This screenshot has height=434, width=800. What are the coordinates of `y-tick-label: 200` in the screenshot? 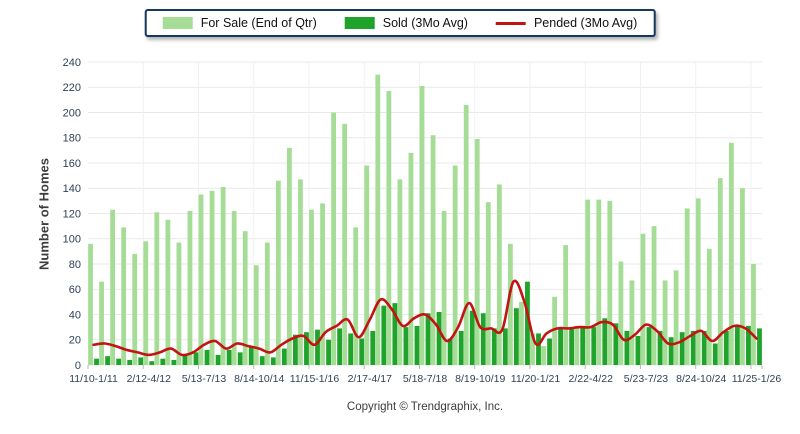 It's located at (72, 113).